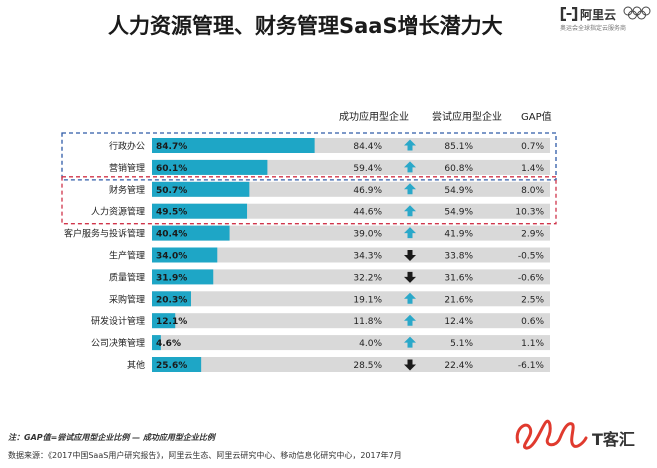 This screenshot has width=657, height=468. I want to click on bar-value-label: 25.6%, so click(171, 366).